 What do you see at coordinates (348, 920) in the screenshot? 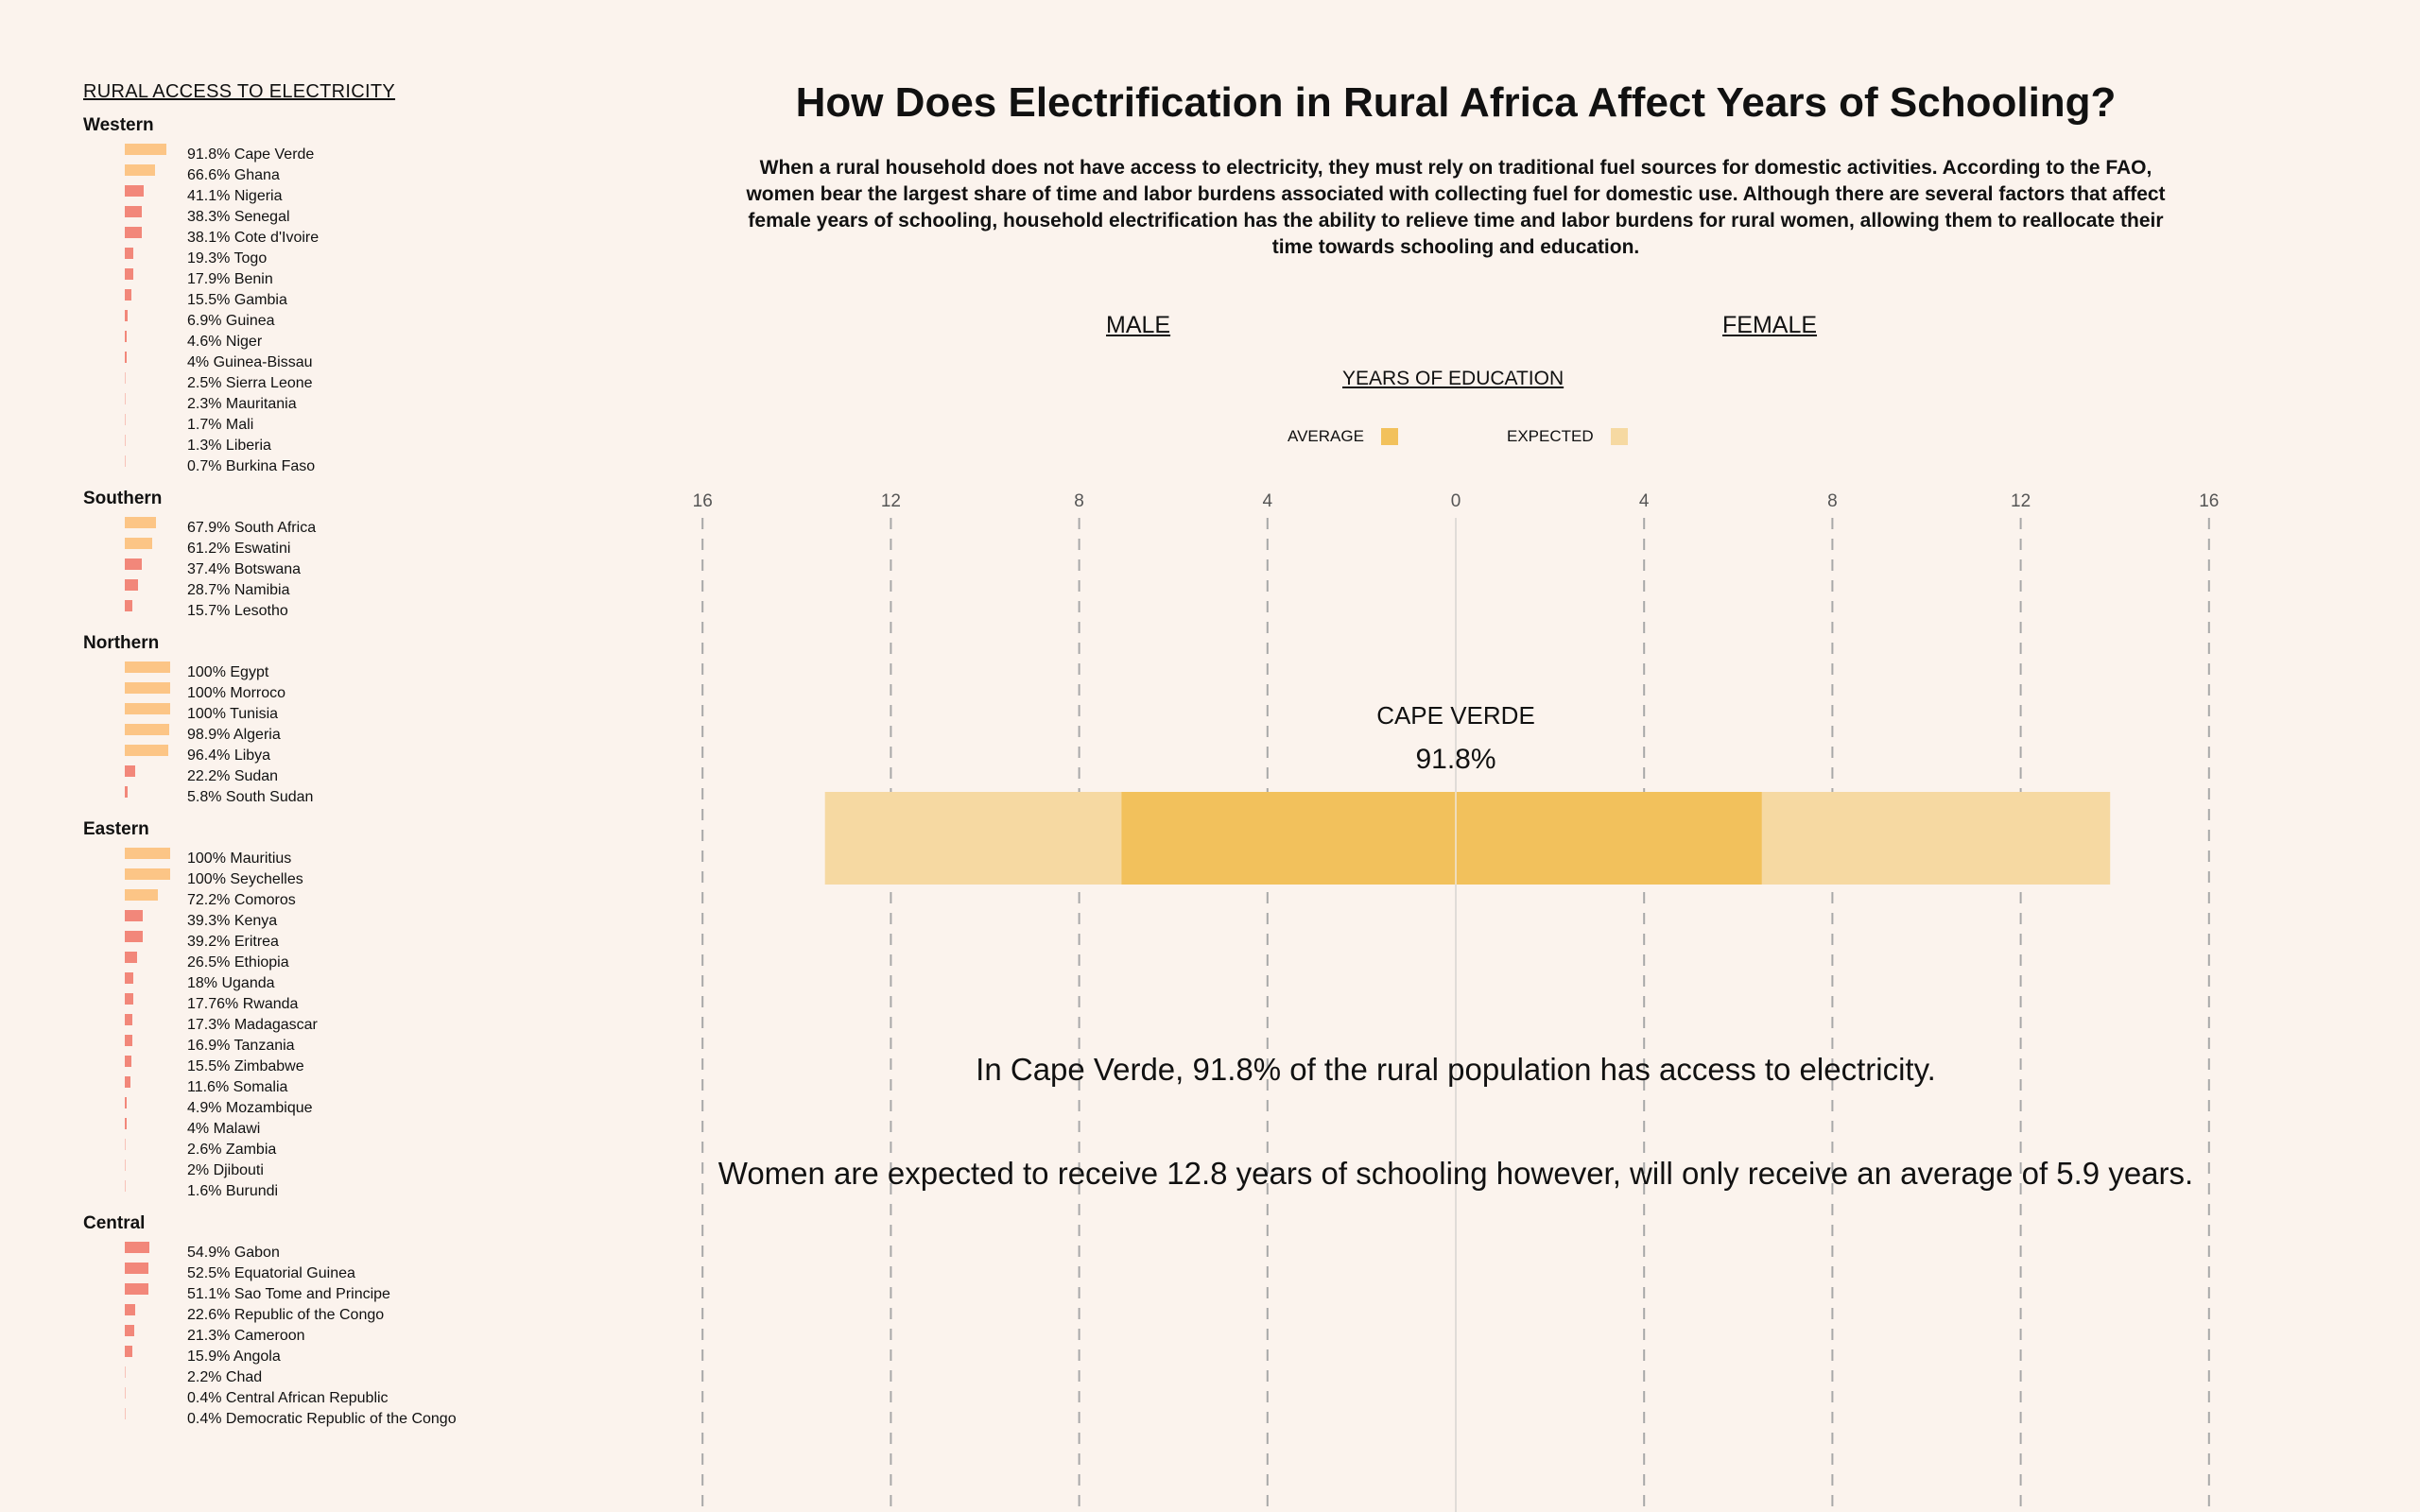
I see `country-row: 39.3% Kenya` at bounding box center [348, 920].